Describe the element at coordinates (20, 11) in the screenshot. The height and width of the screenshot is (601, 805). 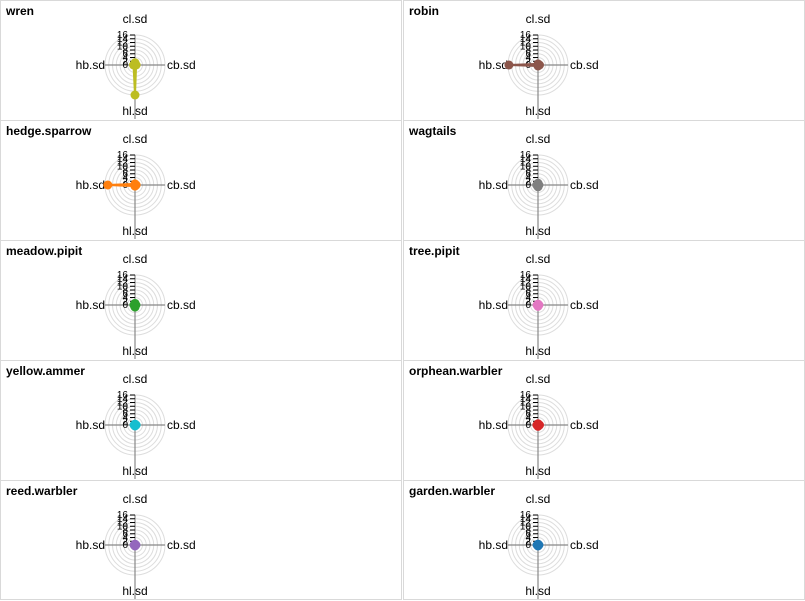
I see `panel-title: wren` at that location.